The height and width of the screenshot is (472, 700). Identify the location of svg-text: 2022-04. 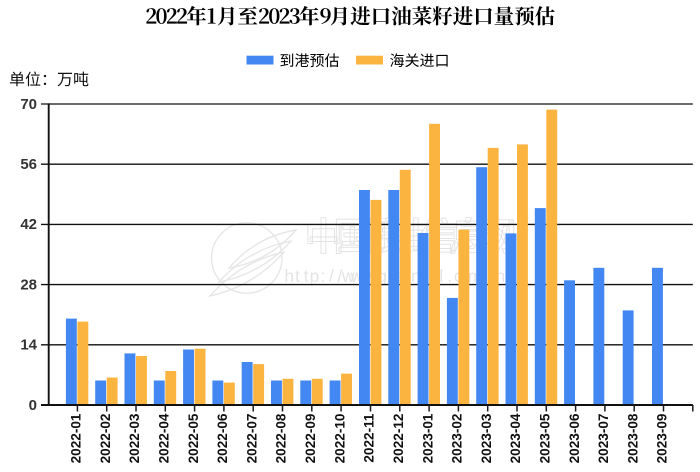
(164, 438).